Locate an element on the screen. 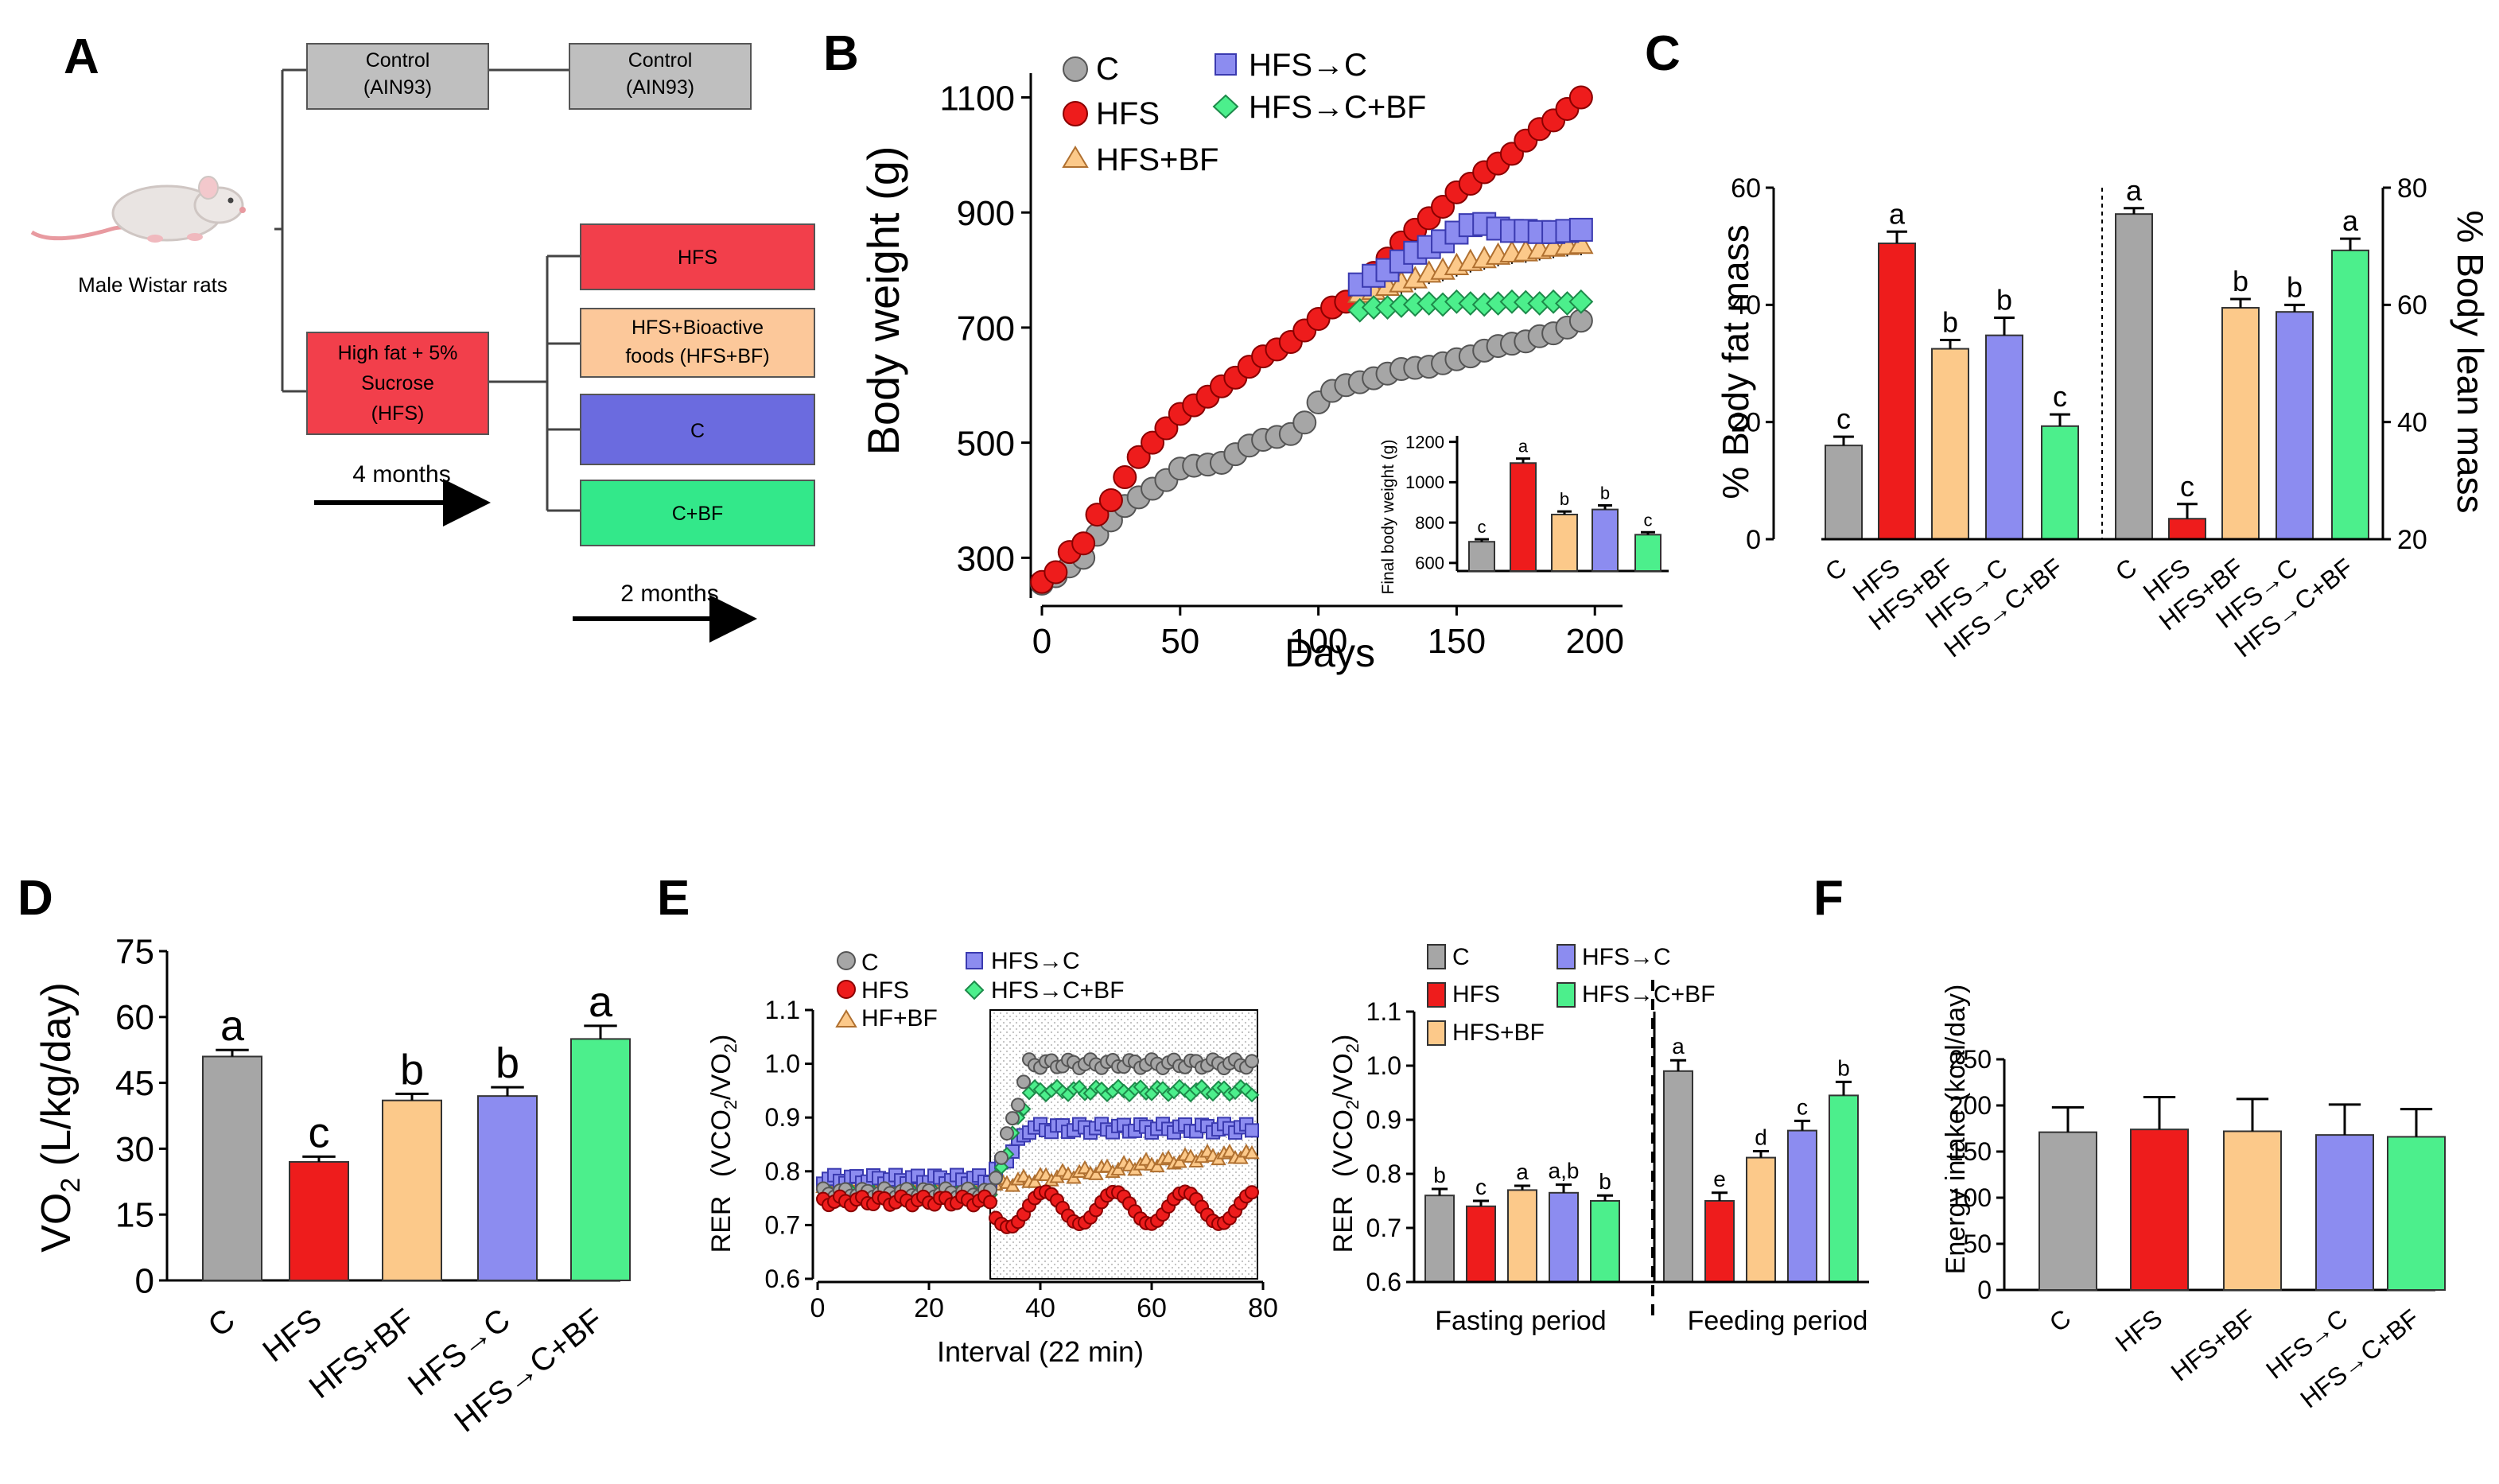 This screenshot has height=1484, width=2499. b-point-c is located at coordinates (1304, 422).